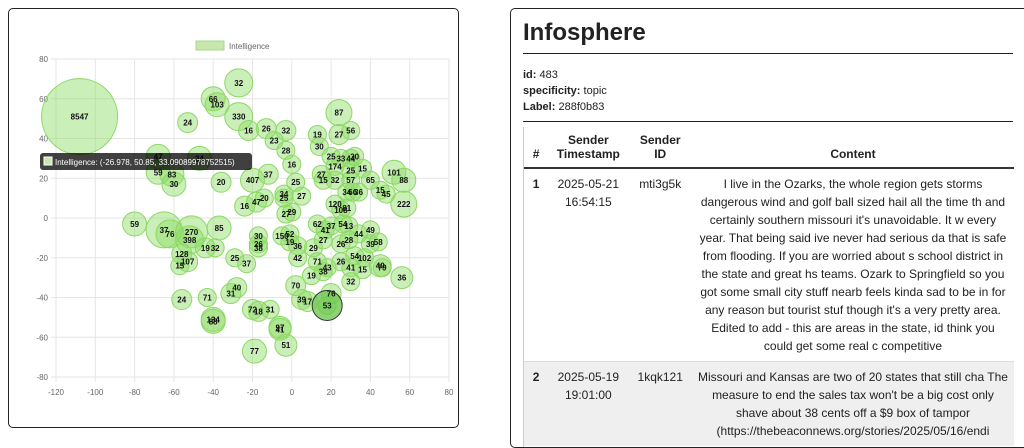 The image size is (1024, 448). What do you see at coordinates (588, 148) in the screenshot?
I see `header-sender-timestamp: Sender Timestamp` at bounding box center [588, 148].